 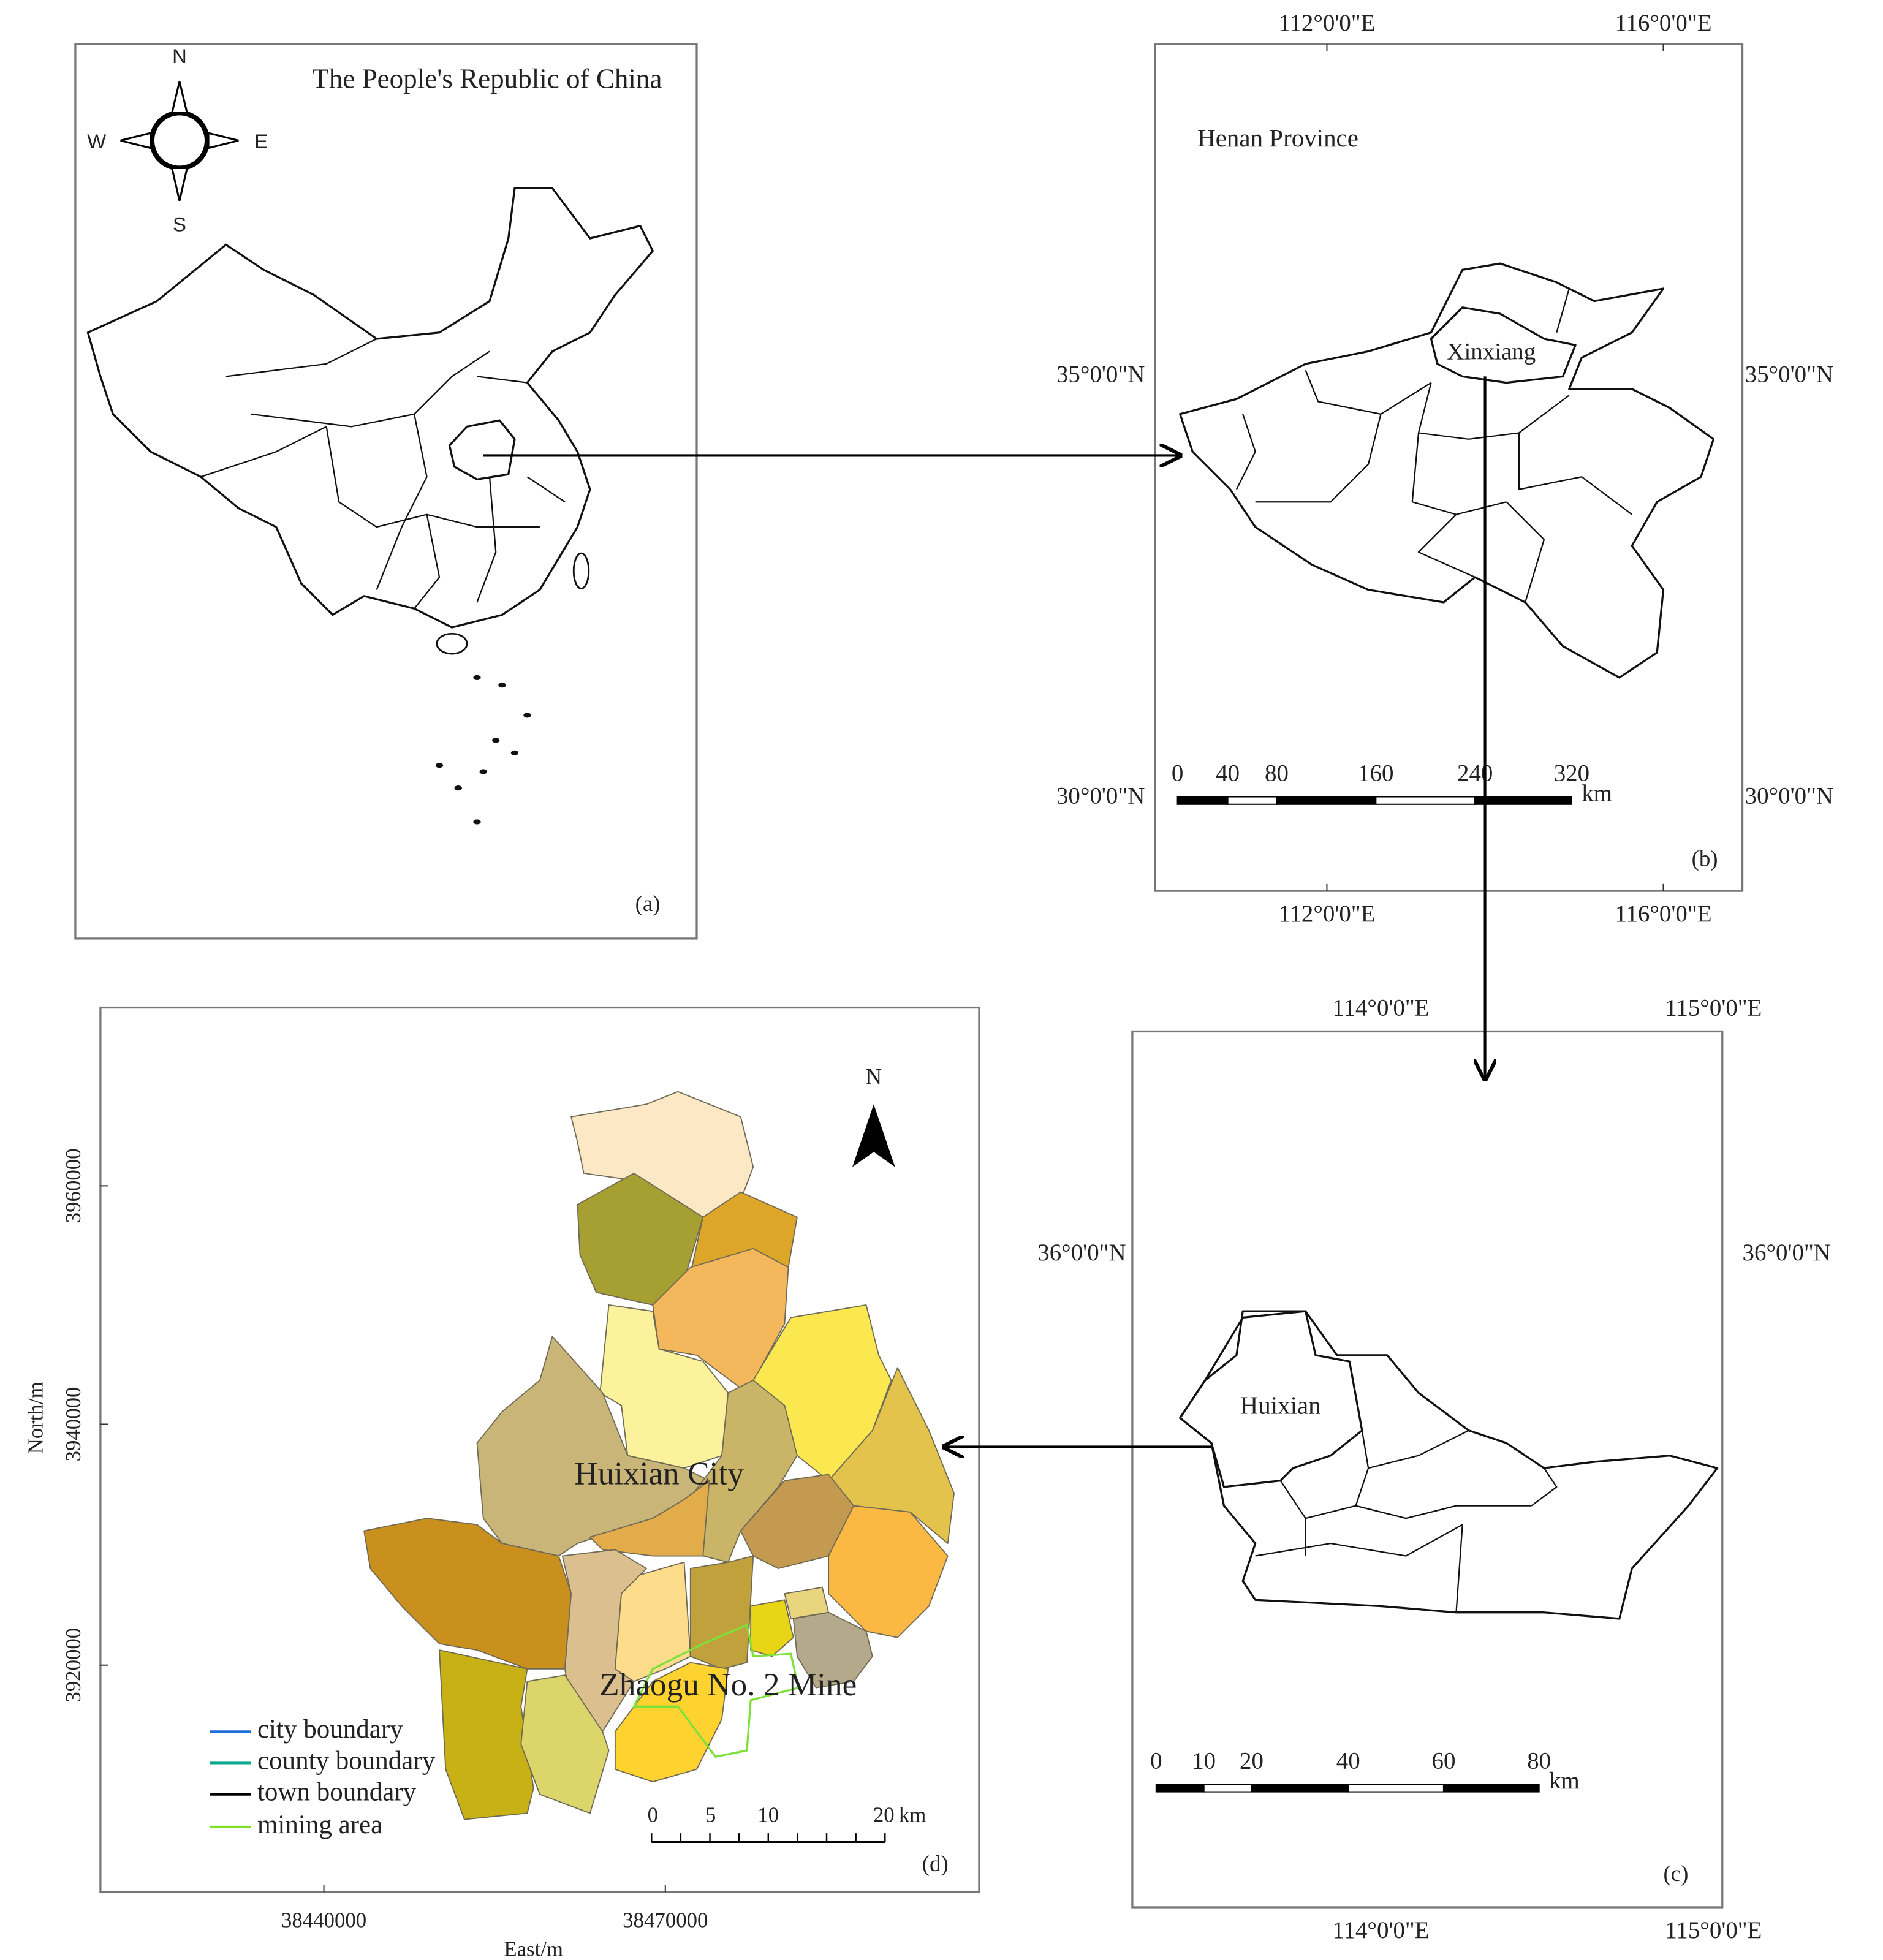 I want to click on china-outline, so click(x=370, y=408).